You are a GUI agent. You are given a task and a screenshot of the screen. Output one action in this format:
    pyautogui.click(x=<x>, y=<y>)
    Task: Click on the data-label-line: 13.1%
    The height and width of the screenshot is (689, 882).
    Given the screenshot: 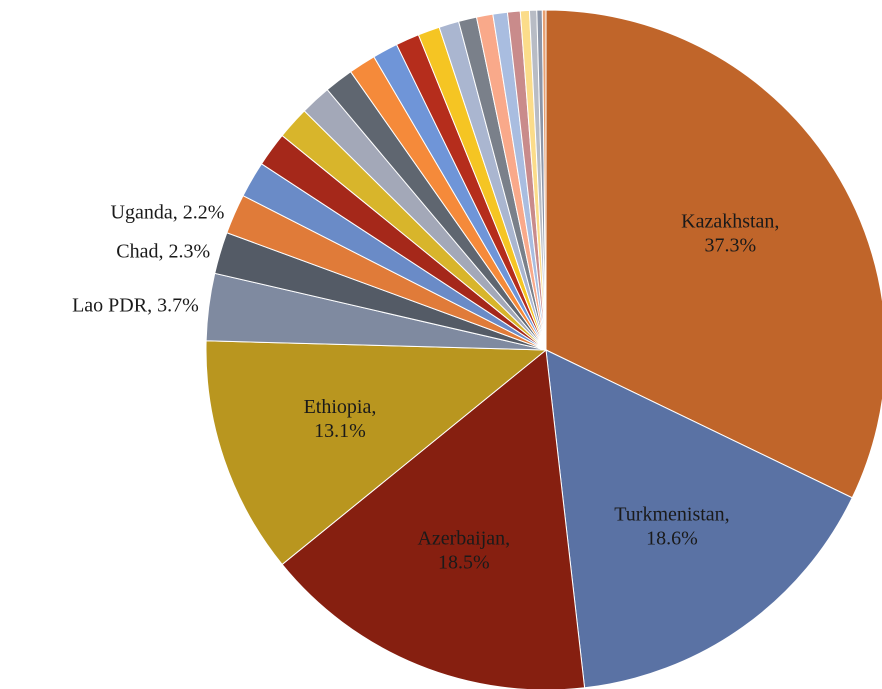 What is the action you would take?
    pyautogui.click(x=340, y=431)
    